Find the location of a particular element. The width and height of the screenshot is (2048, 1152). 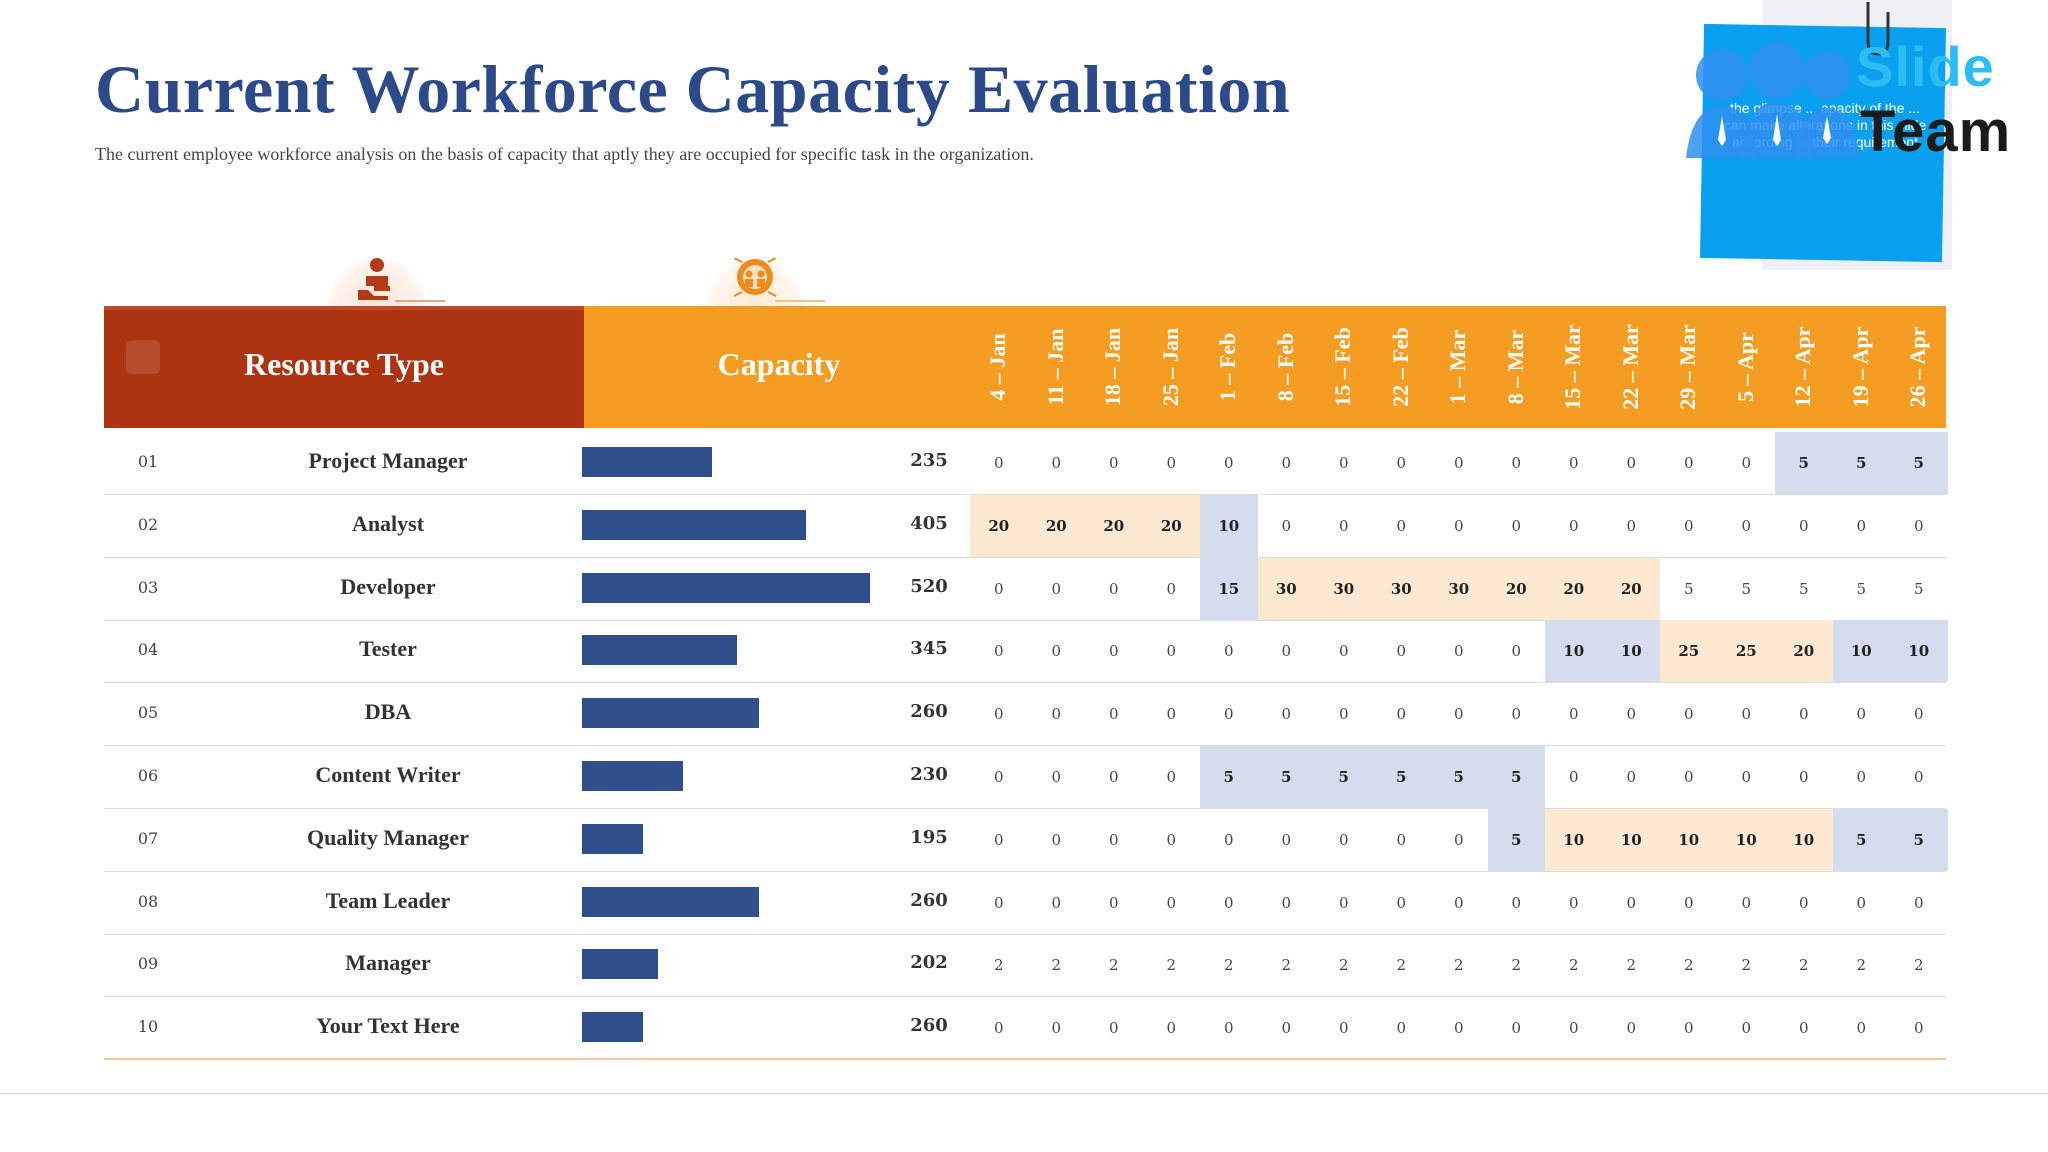

date-header-label: 29 – Mar is located at coordinates (1687, 367).